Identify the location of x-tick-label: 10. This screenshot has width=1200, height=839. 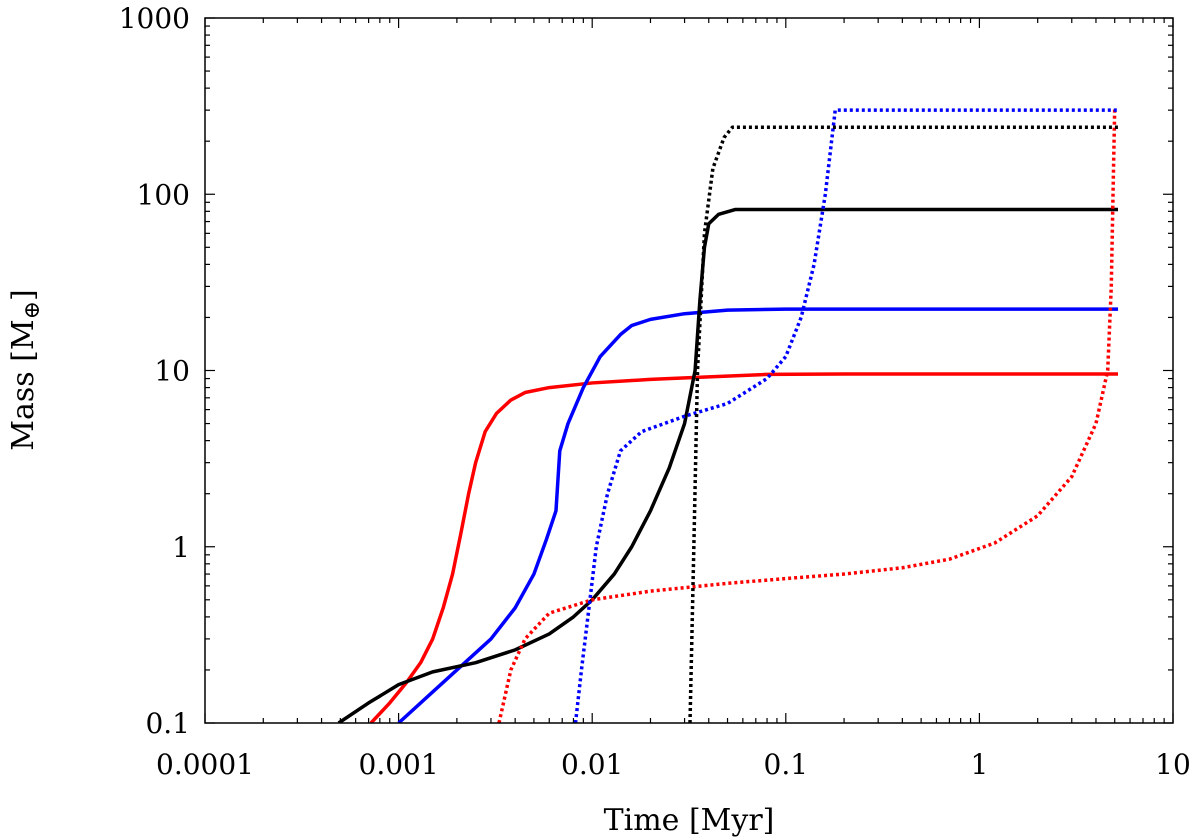
(1173, 764).